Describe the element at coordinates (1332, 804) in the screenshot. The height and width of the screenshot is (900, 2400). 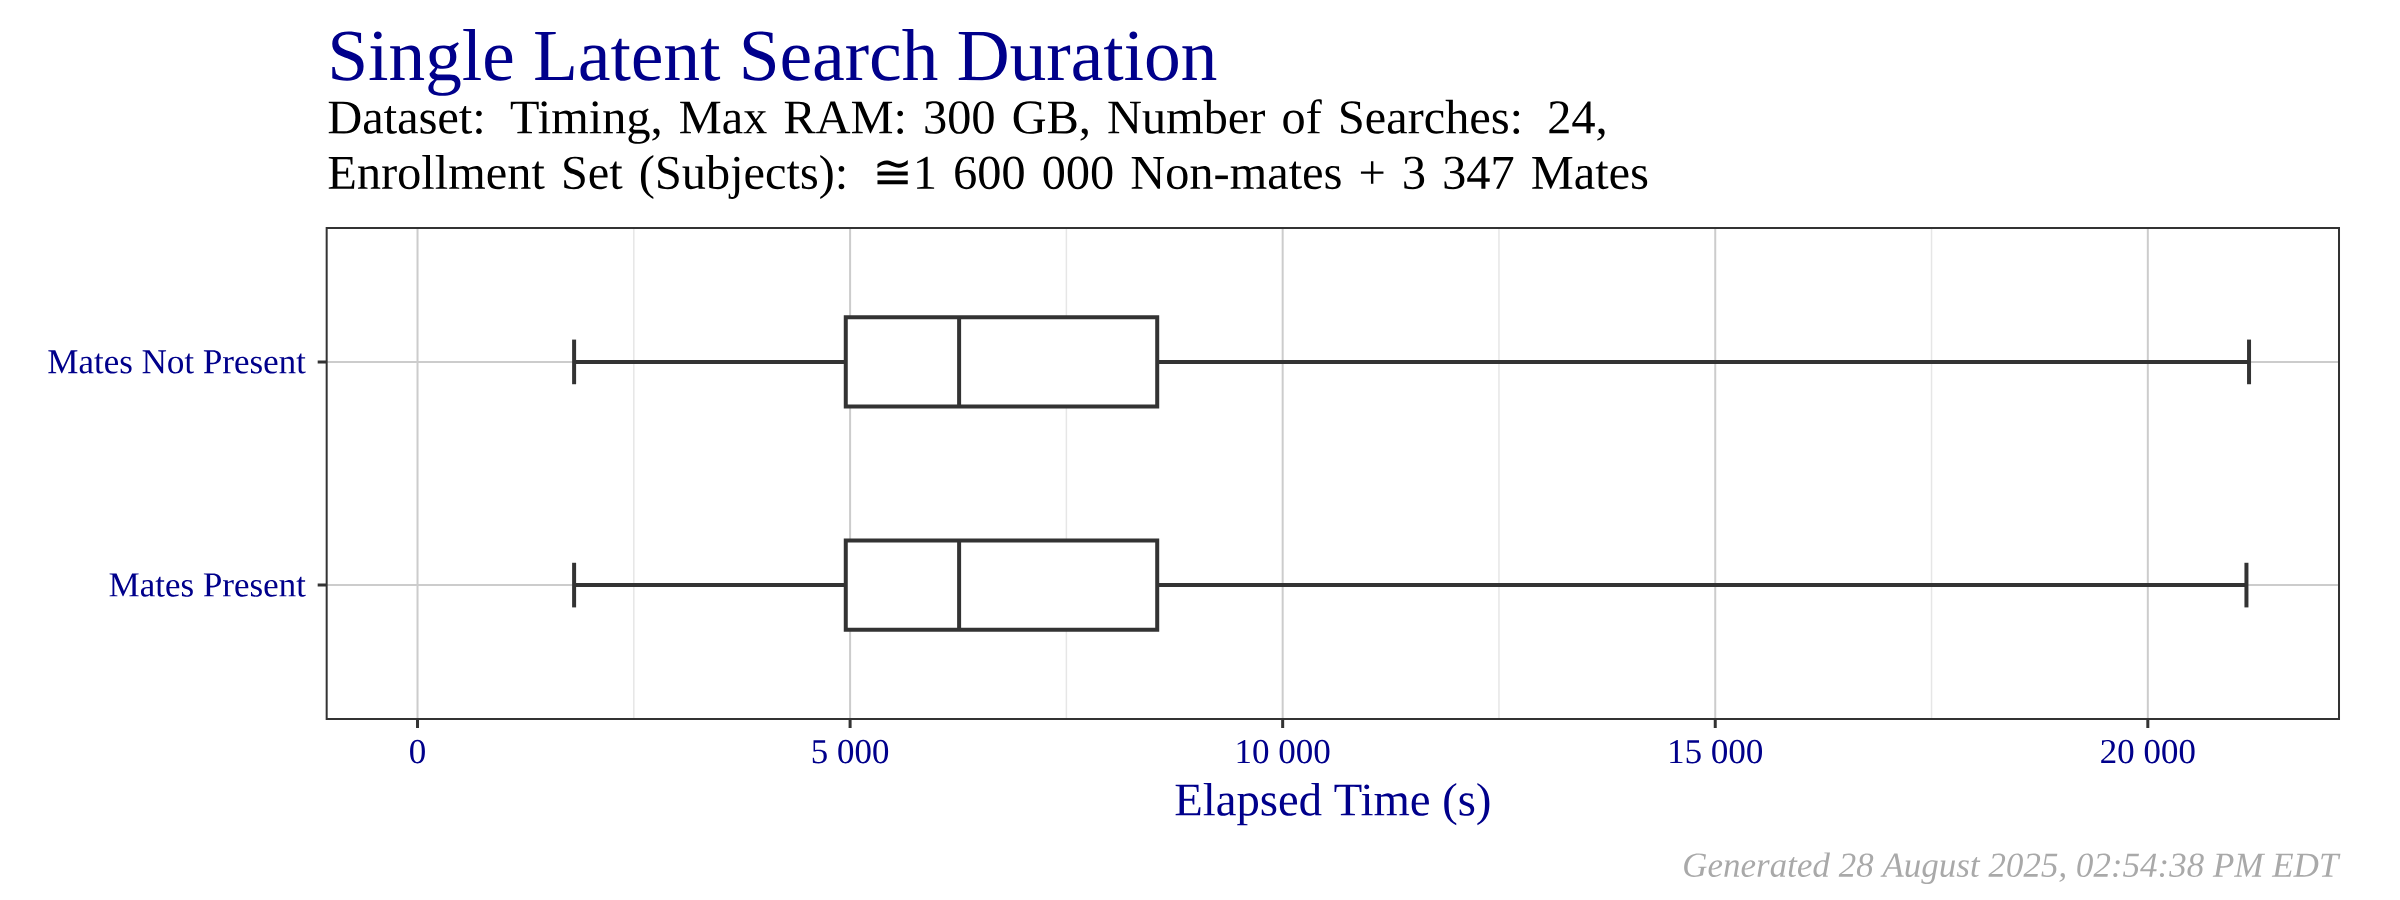
I see `x-axis-title: Elapsed Time (s)` at that location.